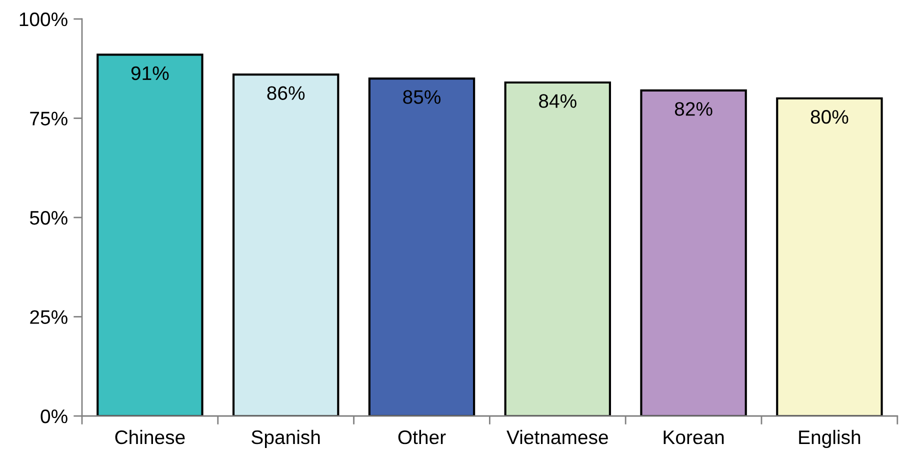  What do you see at coordinates (286, 93) in the screenshot?
I see `data-label: 86%` at bounding box center [286, 93].